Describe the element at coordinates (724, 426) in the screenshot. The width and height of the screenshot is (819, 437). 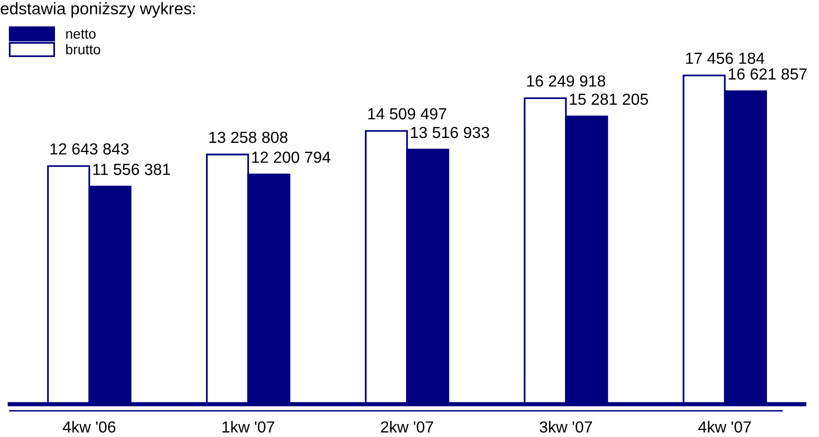
I see `x-tick-label: 4kw '07` at that location.